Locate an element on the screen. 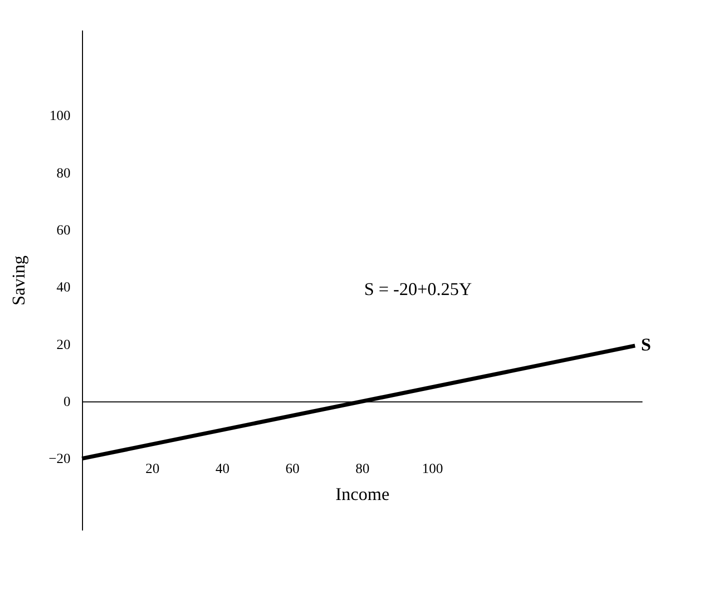 The width and height of the screenshot is (714, 600). y-tick-label: 40 is located at coordinates (63, 288).